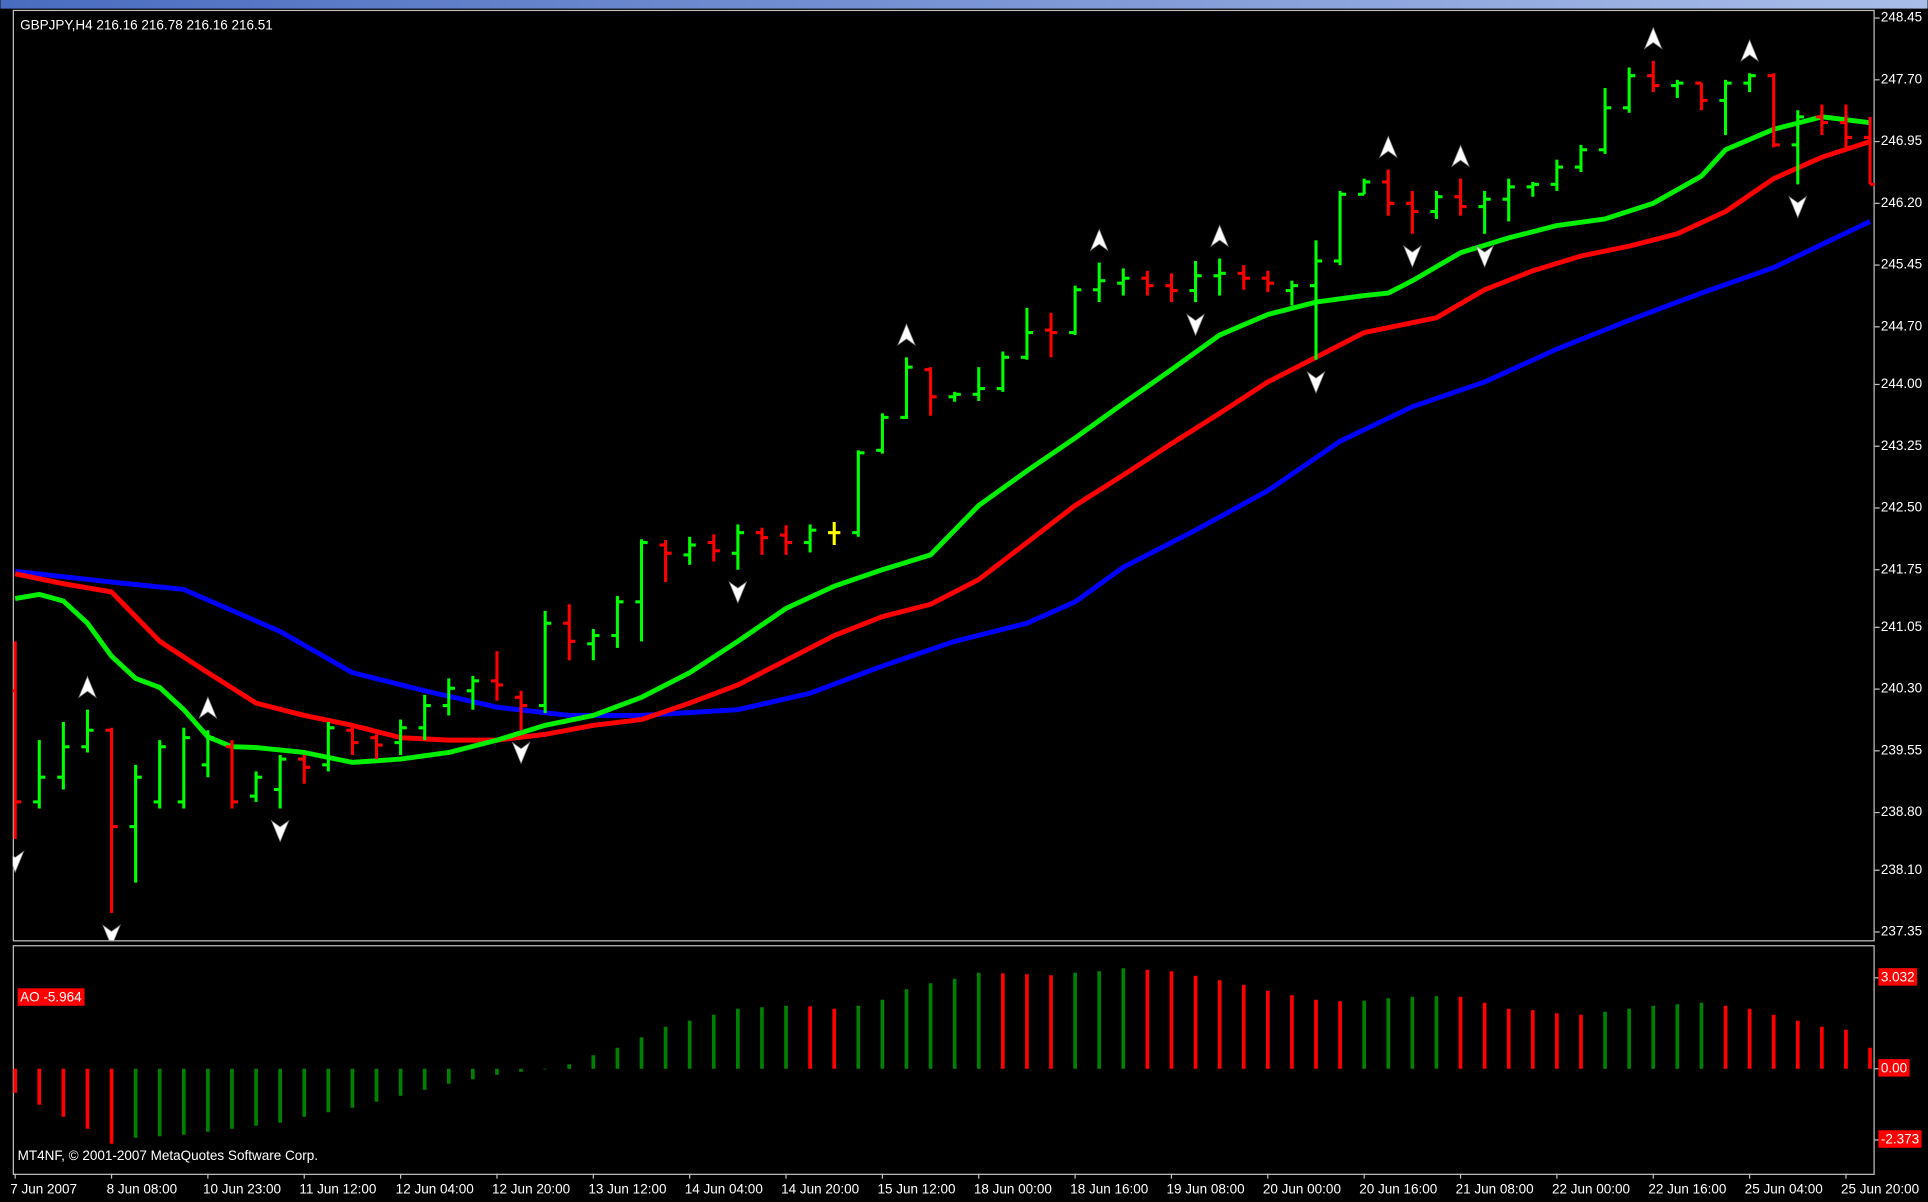  Describe the element at coordinates (43, 1188) in the screenshot. I see `x-tick-label: 7 Jun 2007` at that location.